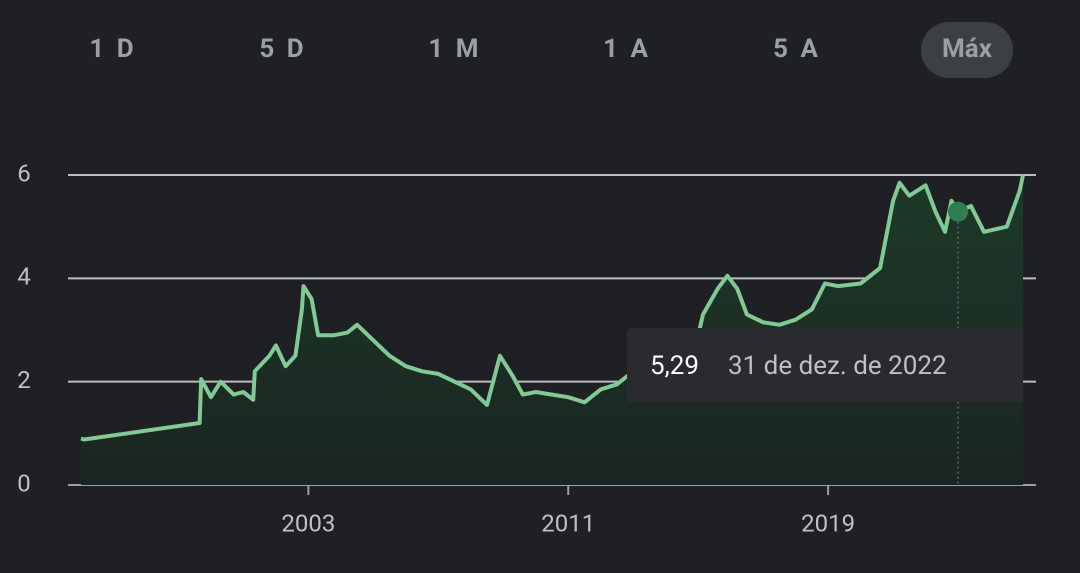  I want to click on y-tick-label: 4, so click(24, 277).